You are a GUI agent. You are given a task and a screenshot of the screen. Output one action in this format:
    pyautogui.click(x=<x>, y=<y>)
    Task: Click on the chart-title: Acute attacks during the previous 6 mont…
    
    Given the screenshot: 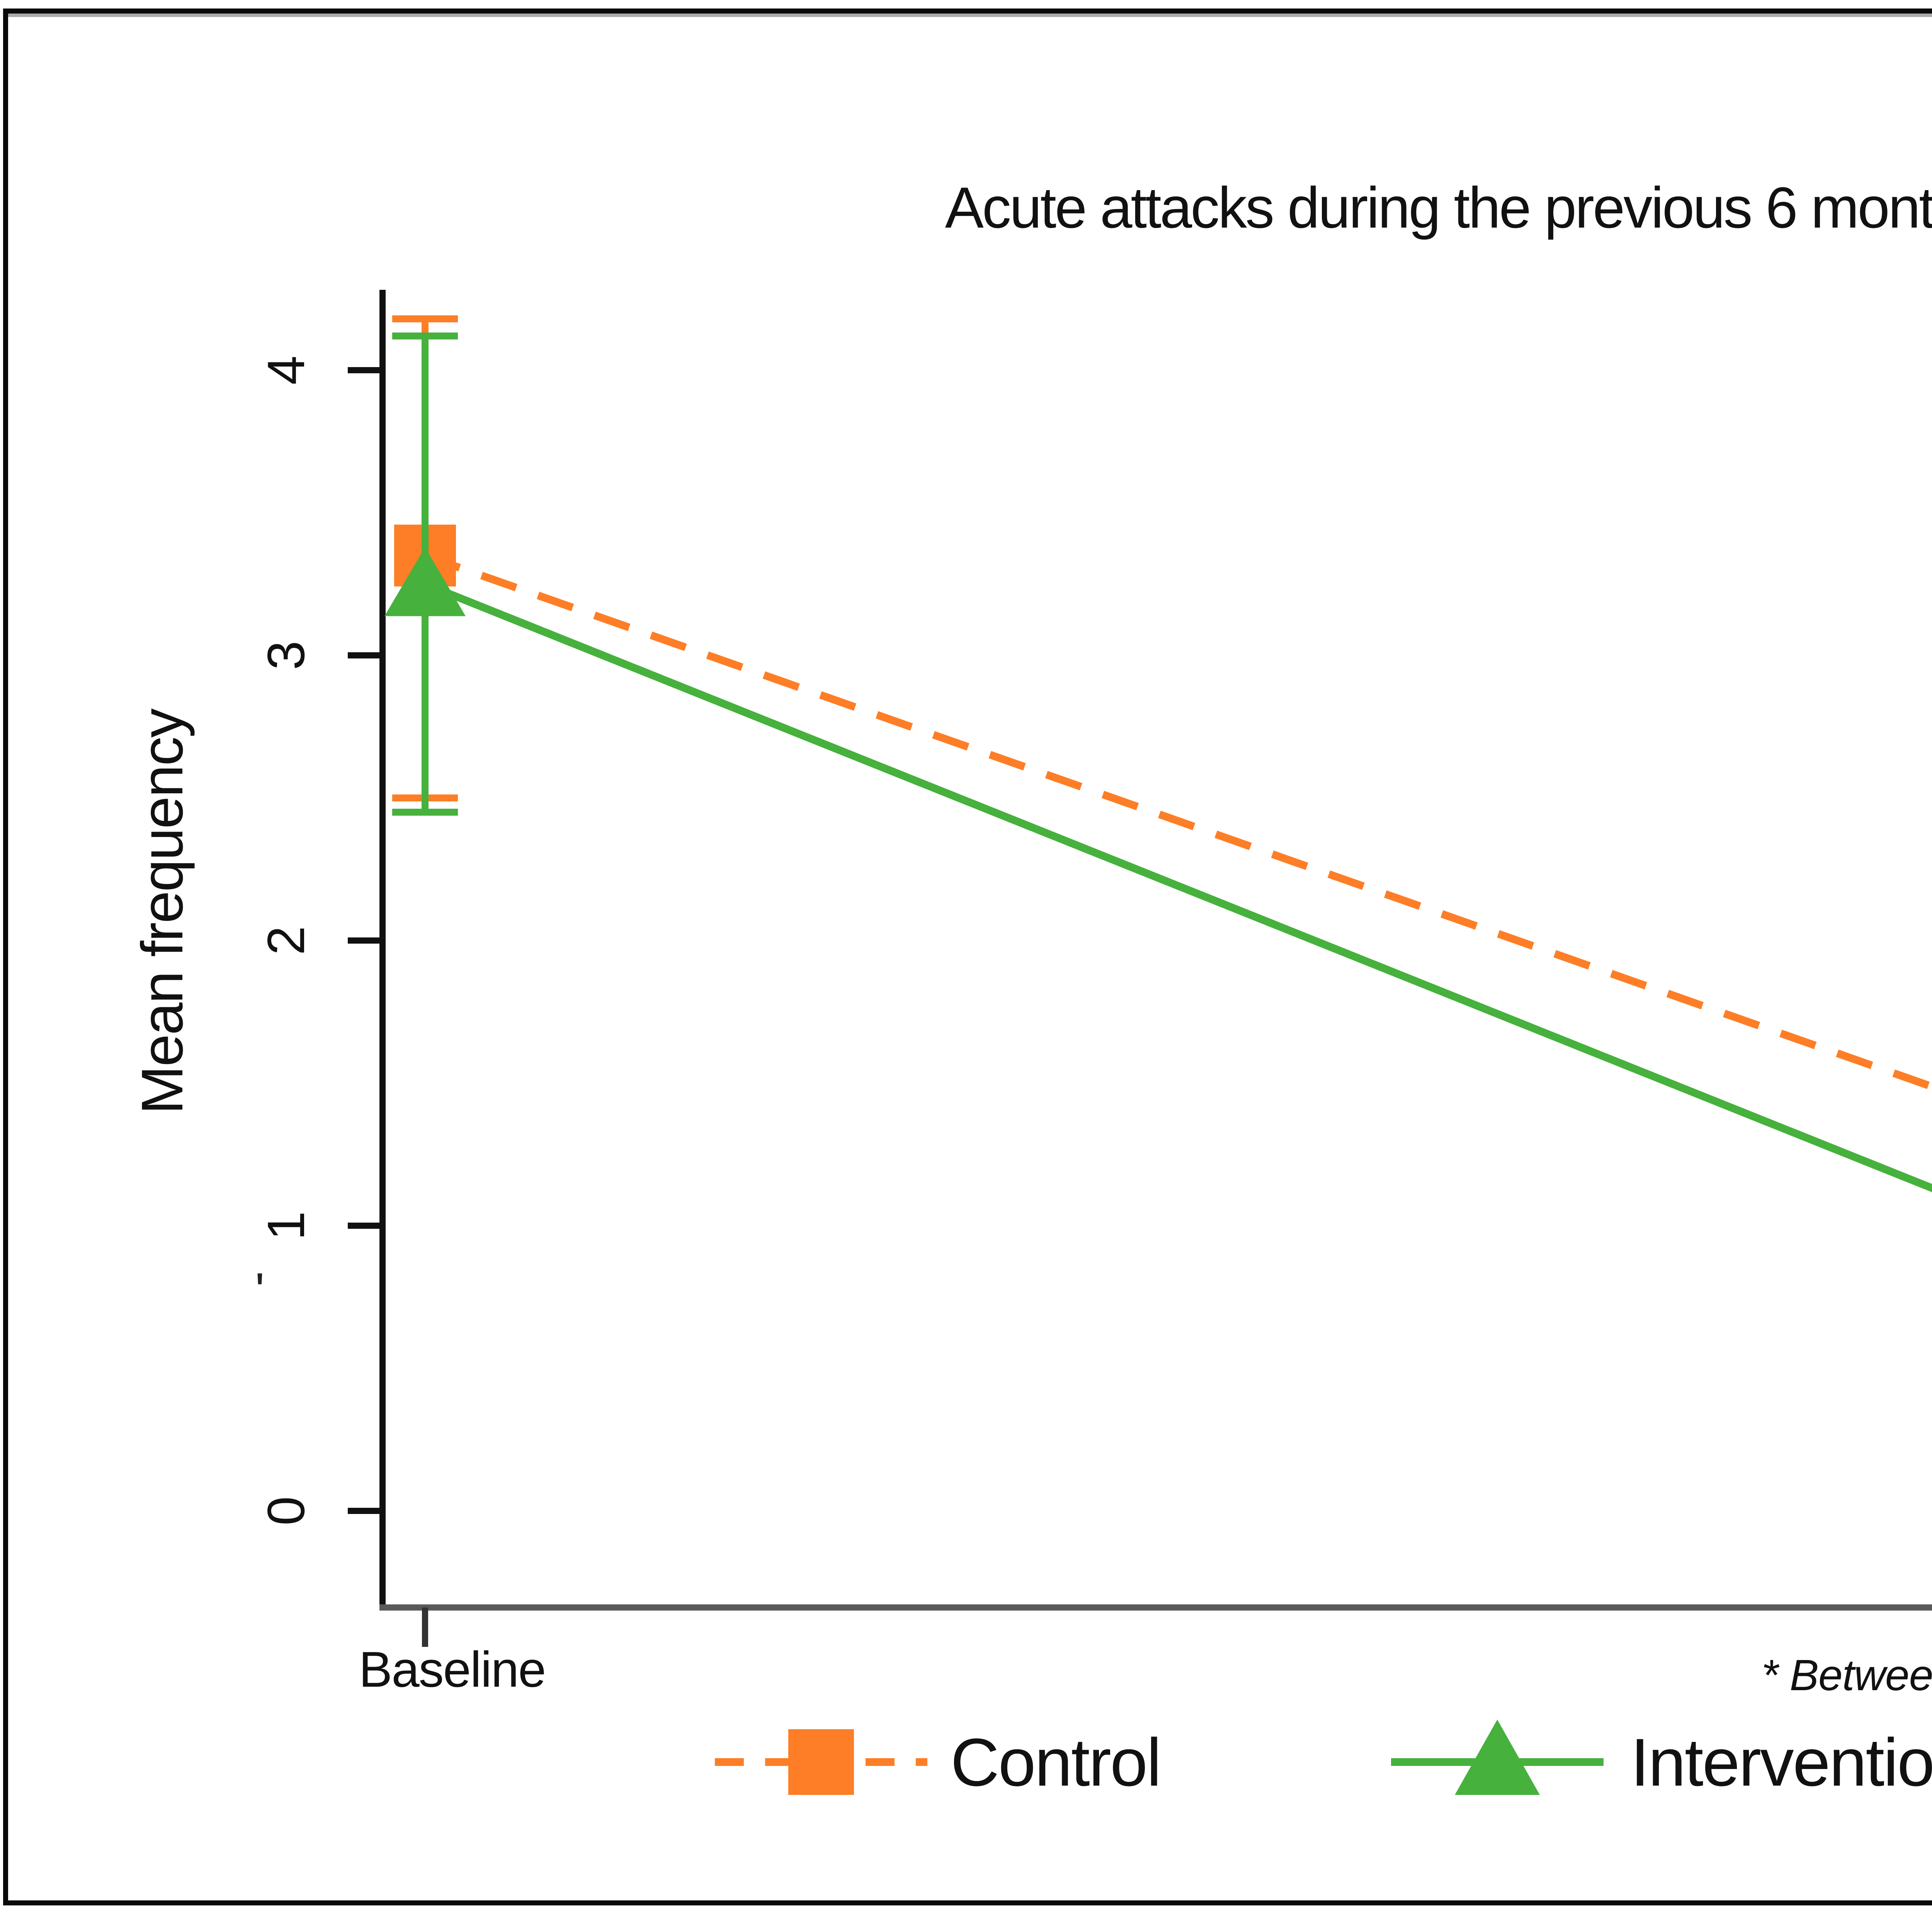 What is the action you would take?
    pyautogui.click(x=1439, y=208)
    